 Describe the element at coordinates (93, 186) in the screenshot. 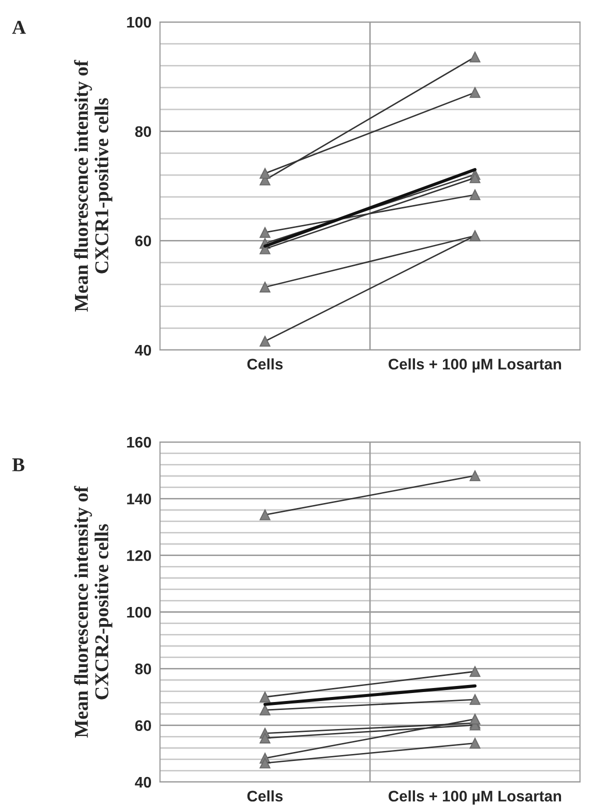

I see `y-axis-title: Mean fluorescence intensity of CXCR1-positive cells` at that location.